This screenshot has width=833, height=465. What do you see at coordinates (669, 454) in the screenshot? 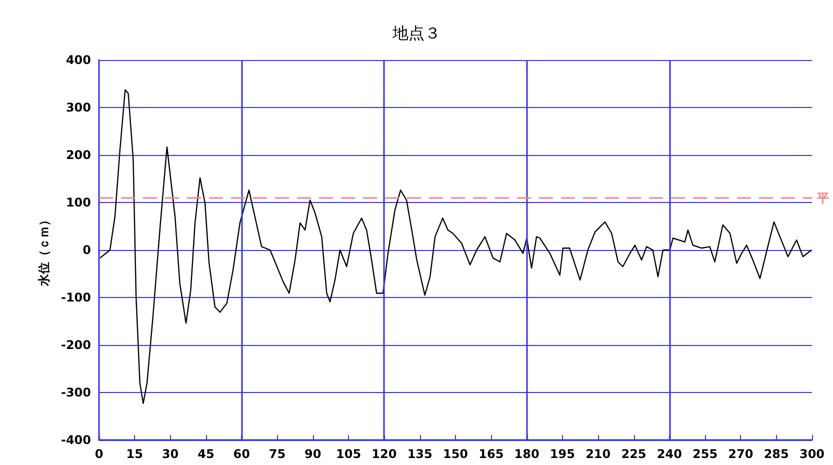
I see `x-tick-label: 240` at bounding box center [669, 454].